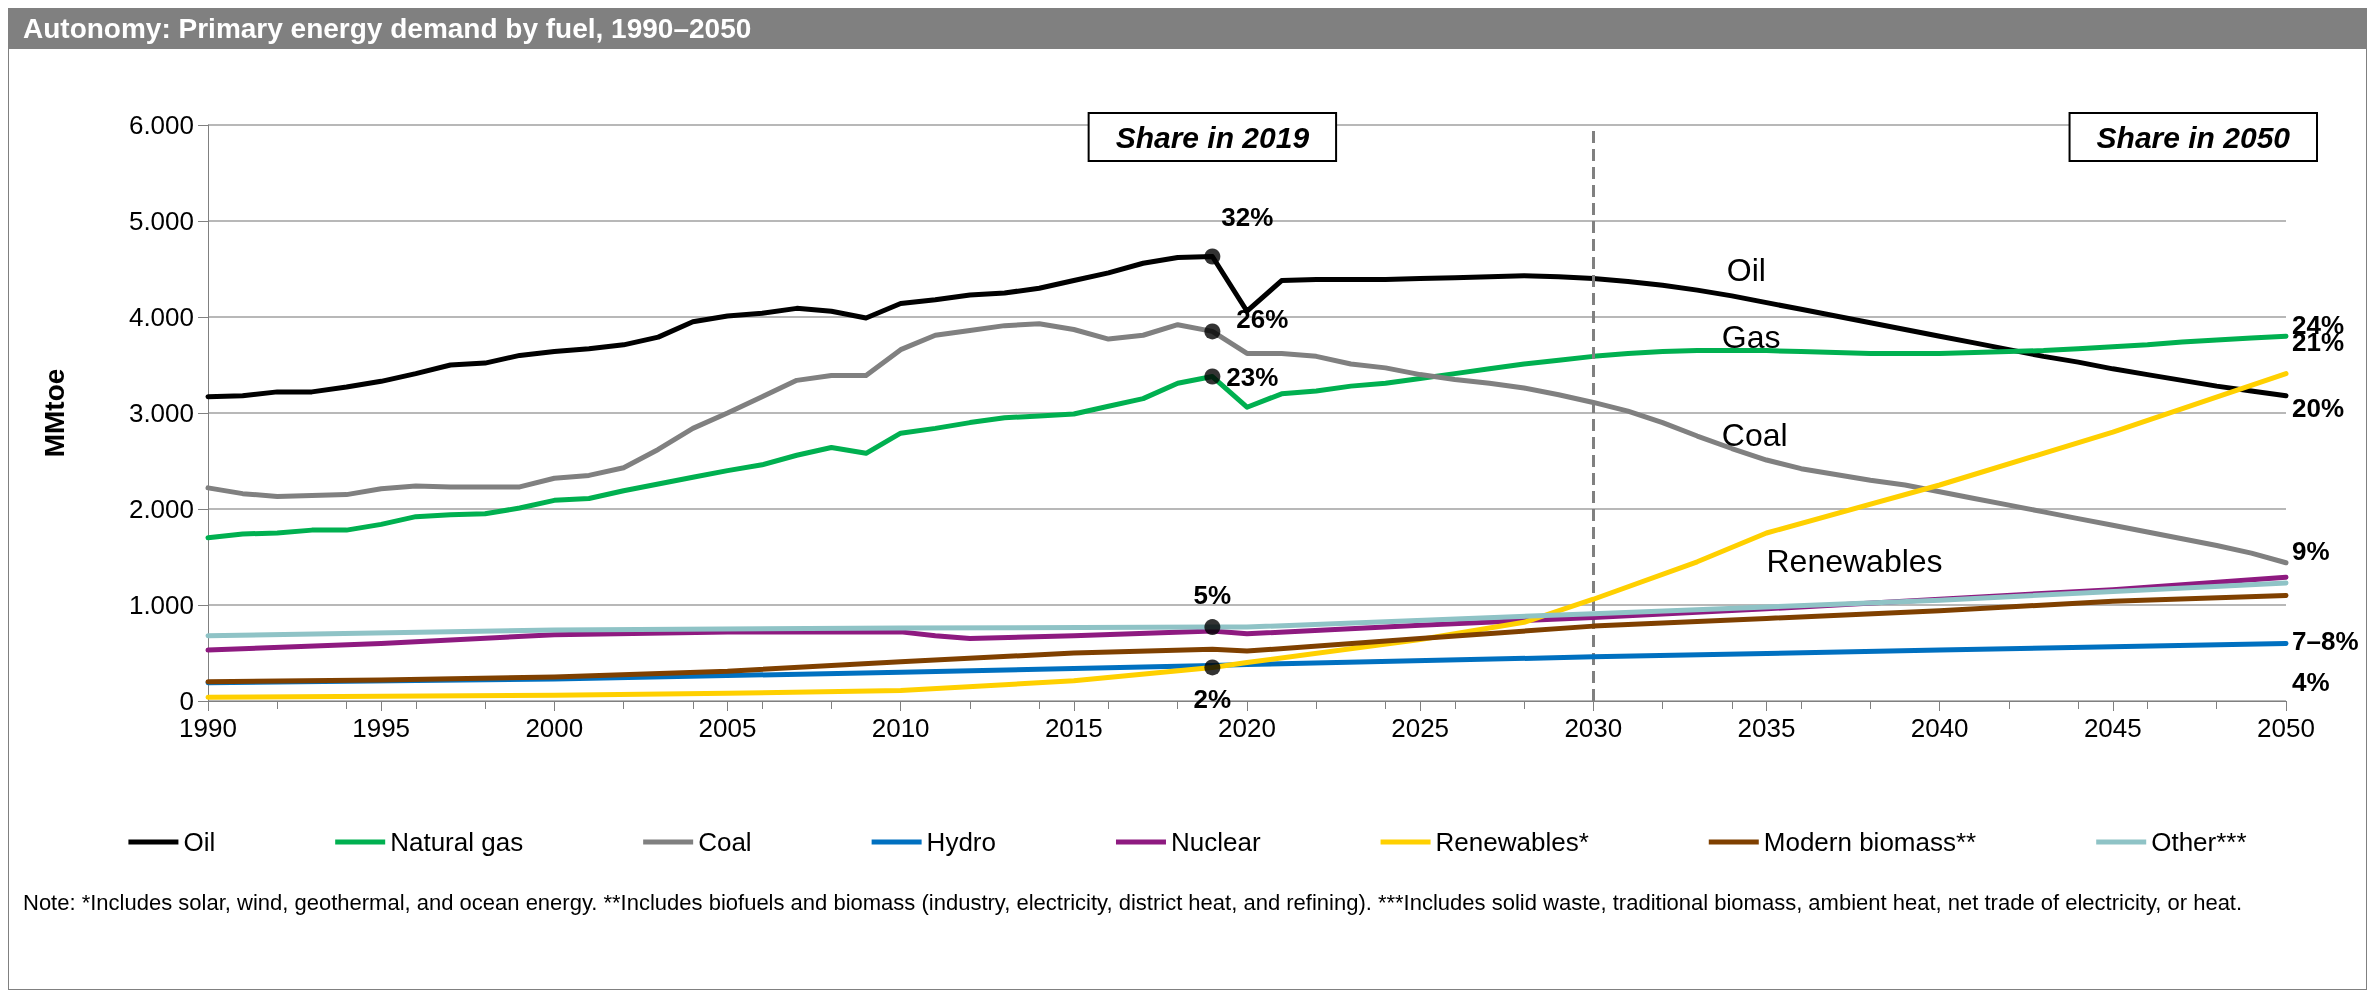 The image size is (2375, 998). What do you see at coordinates (2193, 137) in the screenshot?
I see `annotation: Share in 2050` at bounding box center [2193, 137].